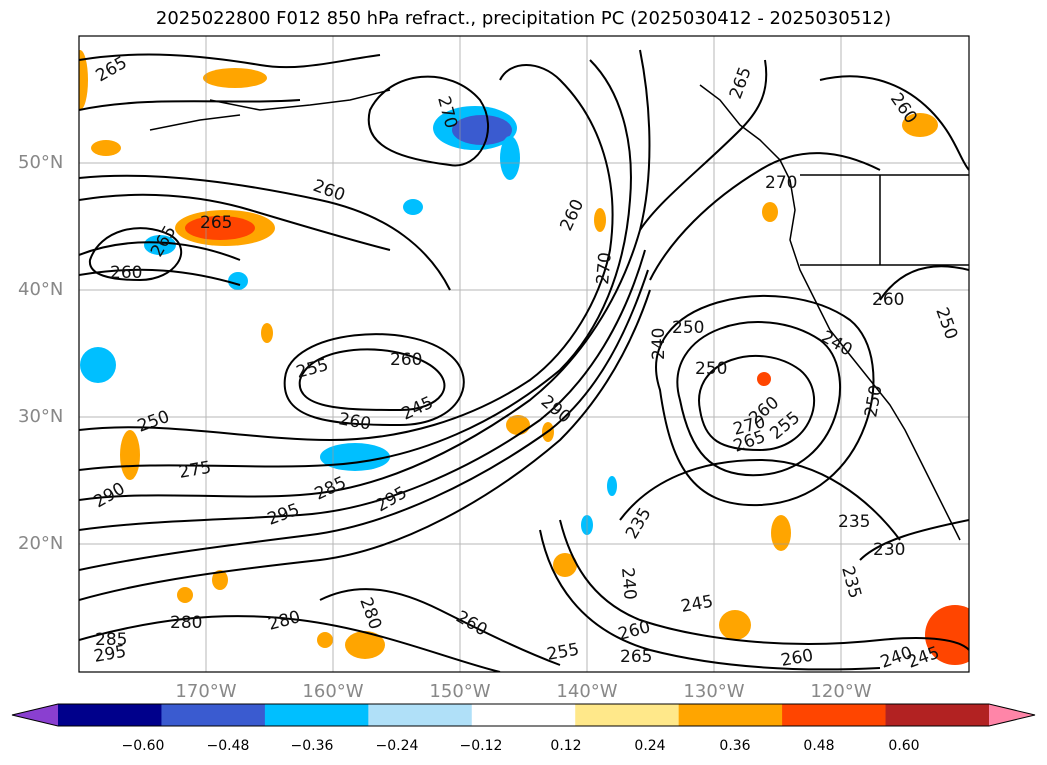  Describe the element at coordinates (714, 691) in the screenshot. I see `lon-label: 130°W` at that location.